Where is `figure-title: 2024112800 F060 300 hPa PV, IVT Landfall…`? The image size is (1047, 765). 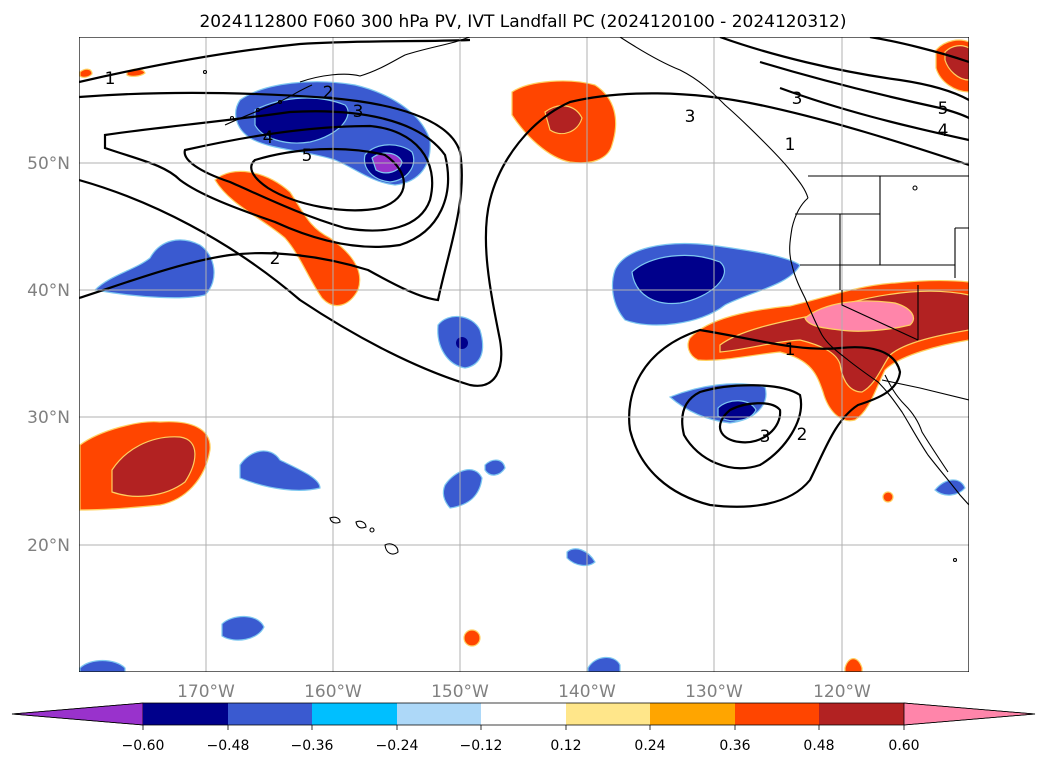 figure-title: 2024112800 F060 300 hPa PV, IVT Landfall… is located at coordinates (522, 22).